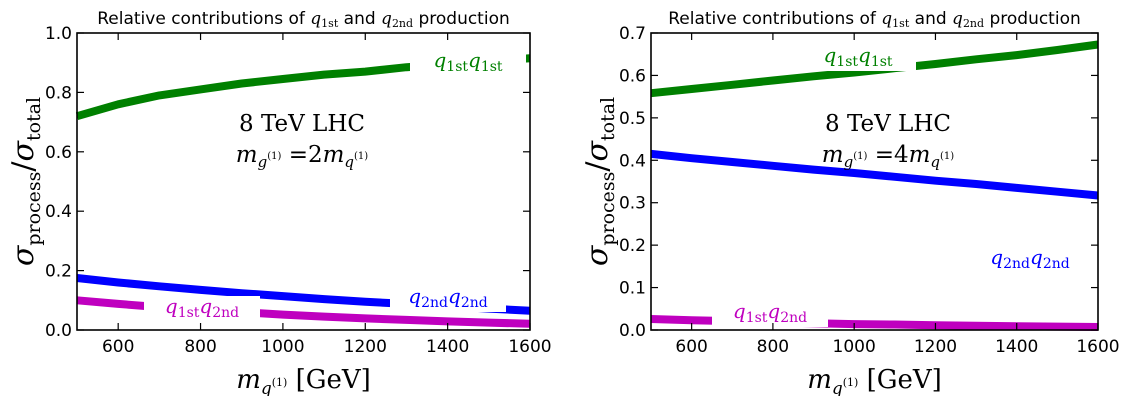  What do you see at coordinates (632, 289) in the screenshot?
I see `y-tick-label: 0.1` at bounding box center [632, 289].